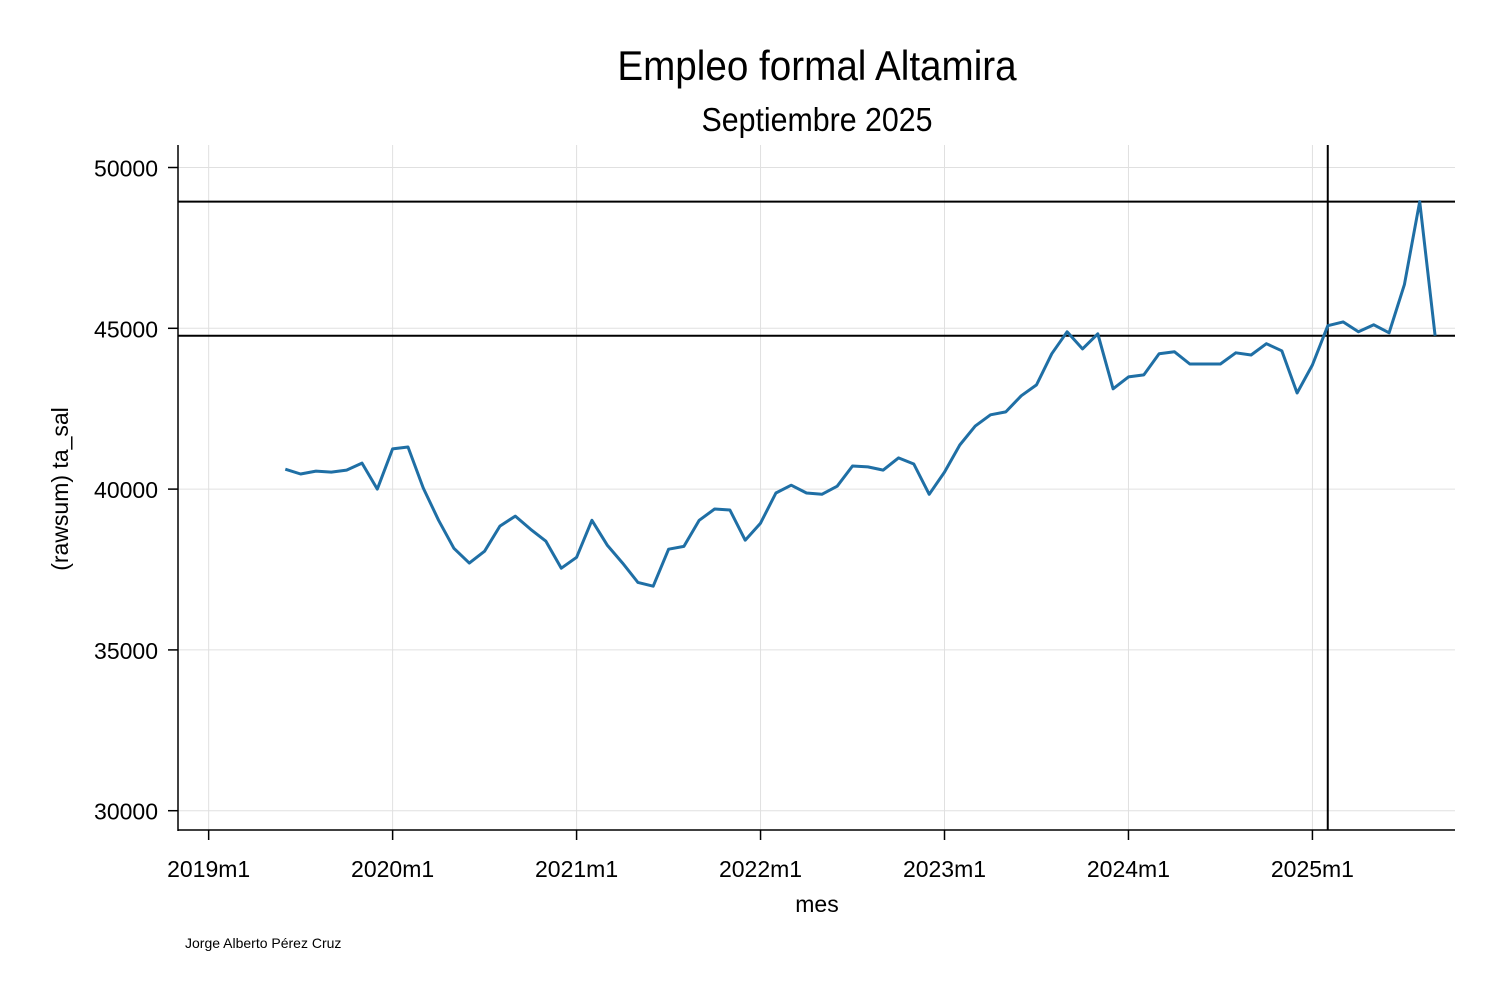 Image resolution: width=1492 pixels, height=994 pixels. Describe the element at coordinates (126, 812) in the screenshot. I see `y-tick-label: 30000` at that location.